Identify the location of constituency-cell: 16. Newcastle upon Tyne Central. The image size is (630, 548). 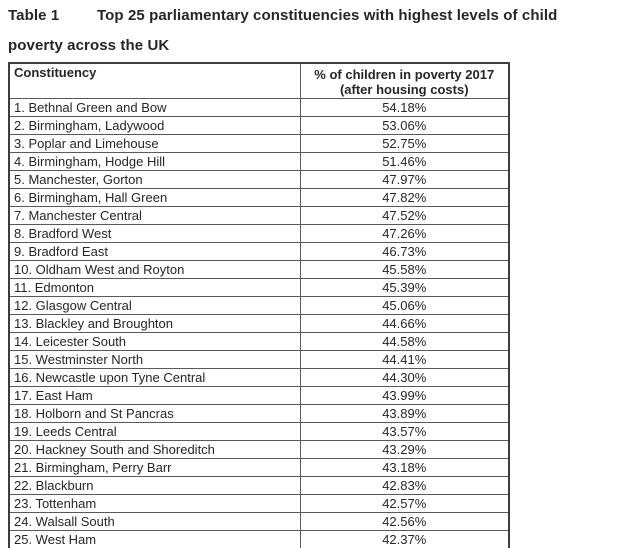
(154, 377).